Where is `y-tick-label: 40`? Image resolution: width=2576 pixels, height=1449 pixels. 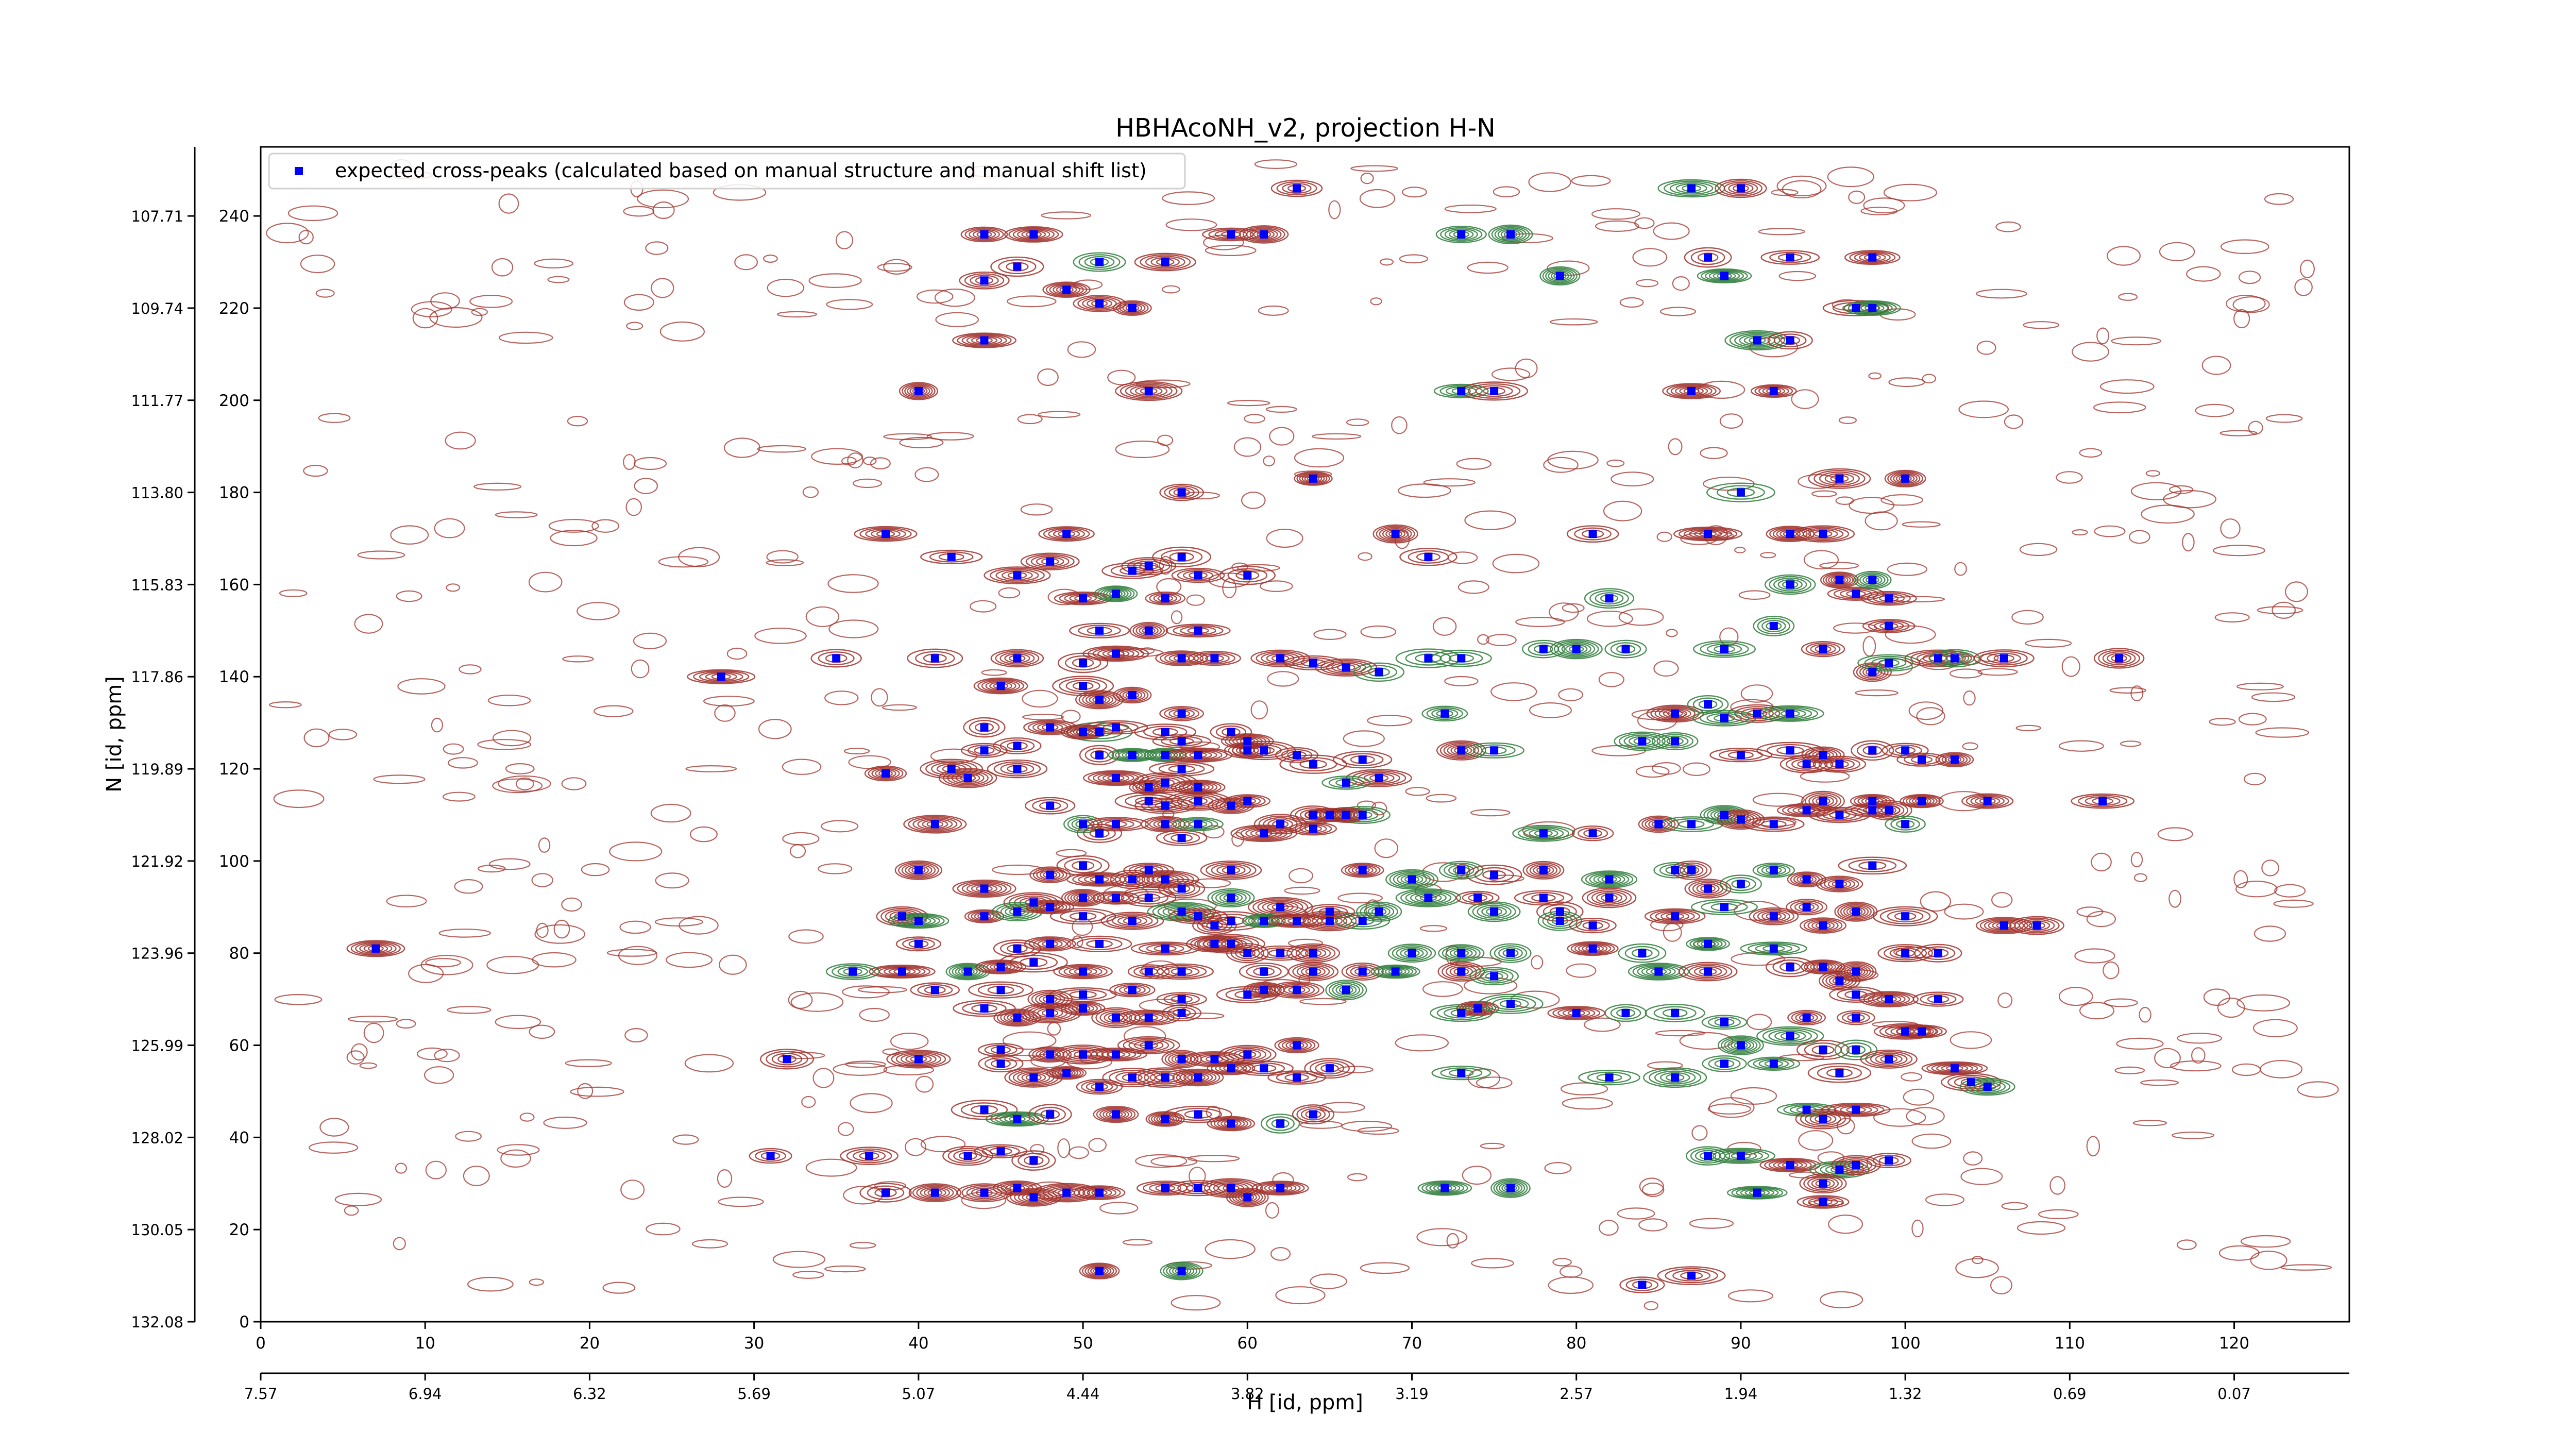
y-tick-label: 40 is located at coordinates (239, 1137).